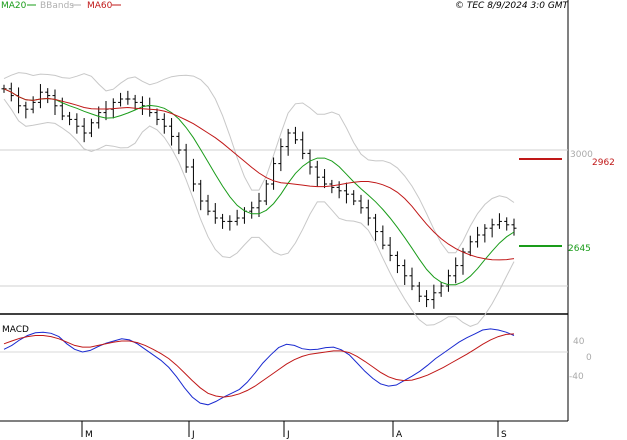 The width and height of the screenshot is (627, 440). What do you see at coordinates (100, 6) in the screenshot?
I see `legend-ma60-label: MA60` at bounding box center [100, 6].